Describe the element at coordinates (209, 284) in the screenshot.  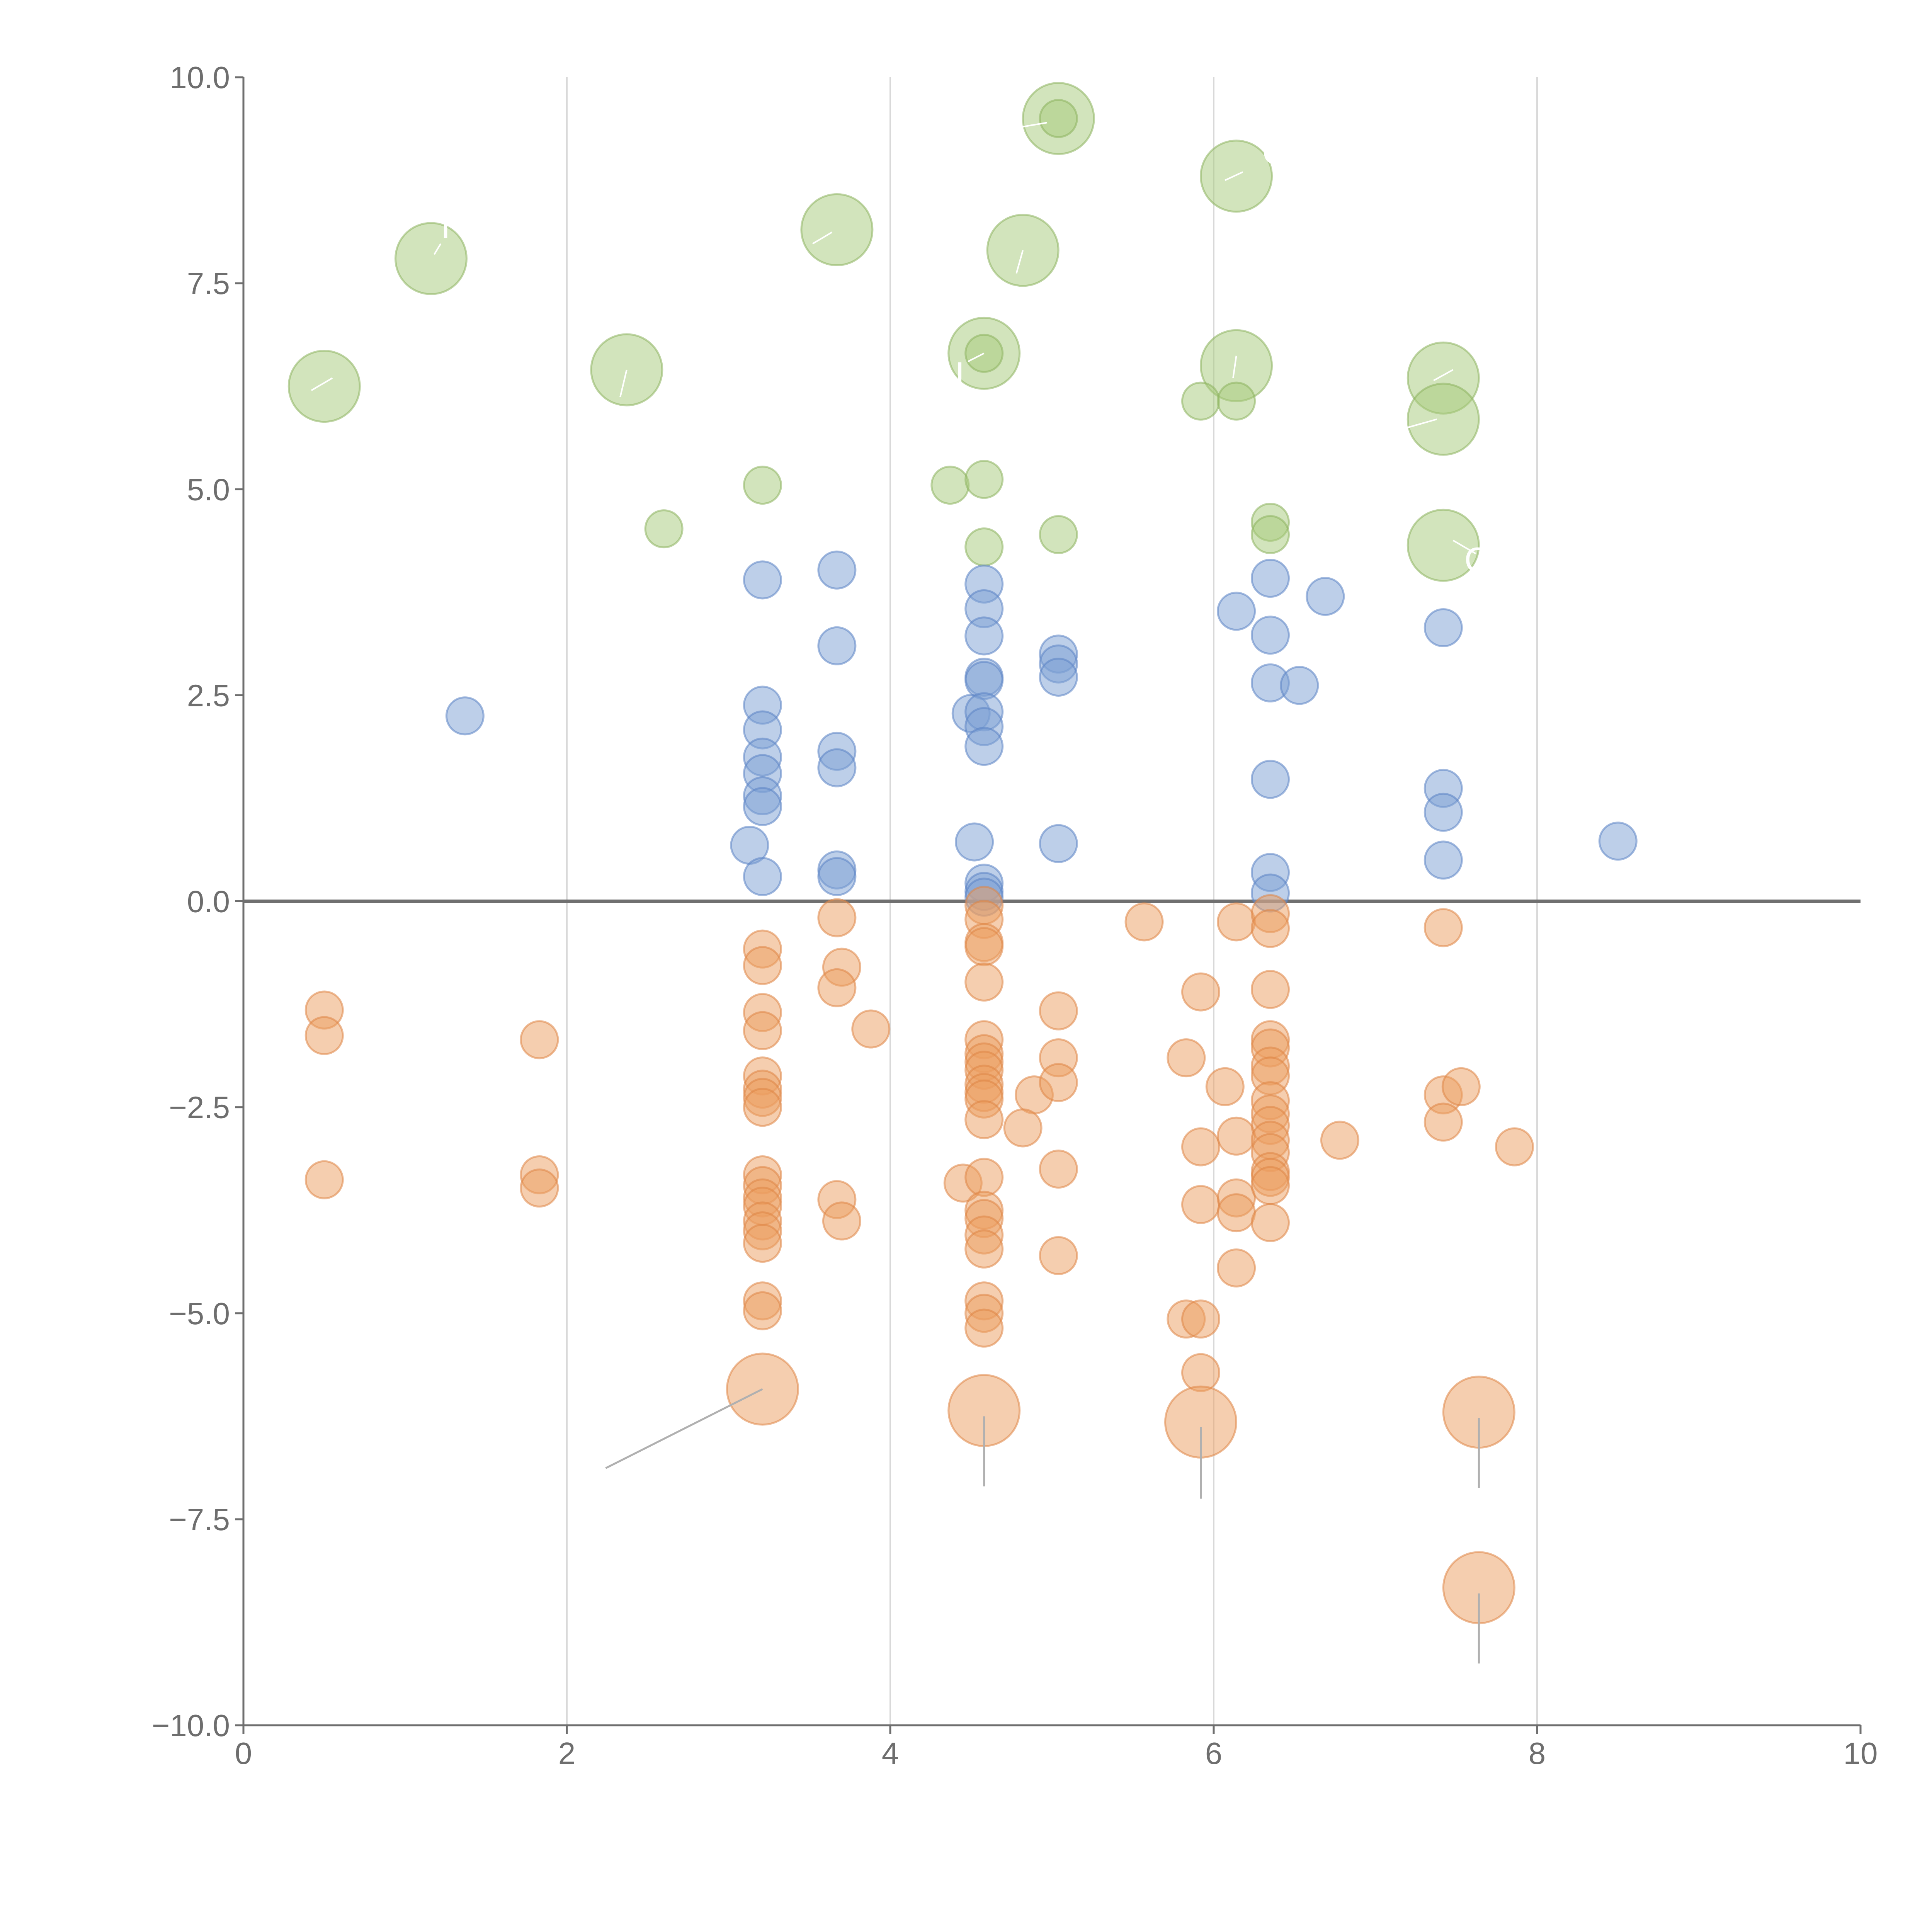
I see `y-tick-label: 7.5` at that location.